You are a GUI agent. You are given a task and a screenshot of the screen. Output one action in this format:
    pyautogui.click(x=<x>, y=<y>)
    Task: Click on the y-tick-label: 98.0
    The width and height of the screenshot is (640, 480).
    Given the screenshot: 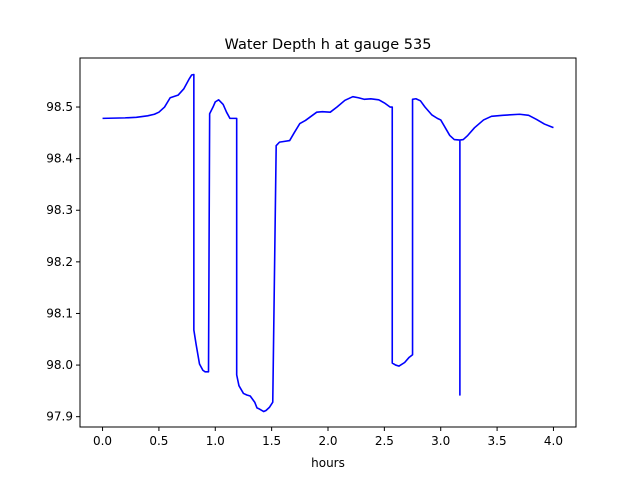 What is the action you would take?
    pyautogui.click(x=59, y=365)
    